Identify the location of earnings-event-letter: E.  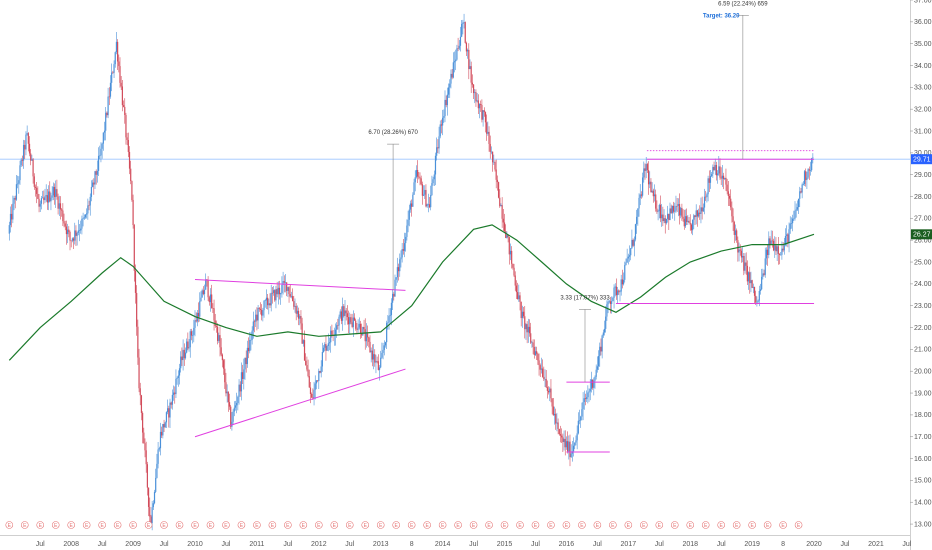
(598, 526).